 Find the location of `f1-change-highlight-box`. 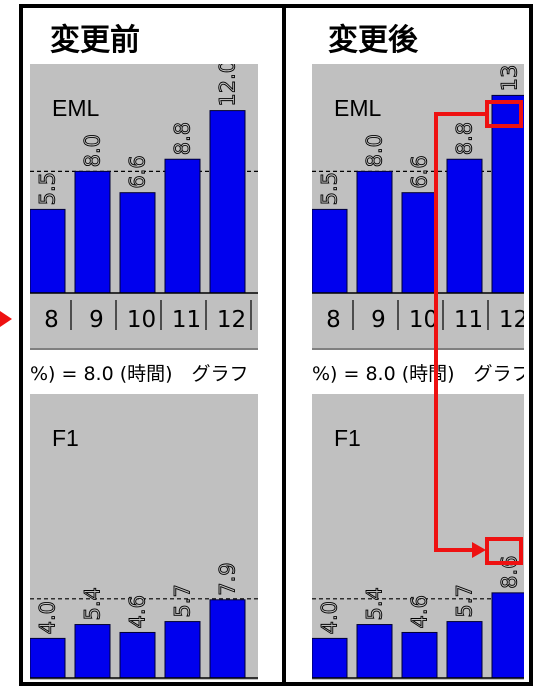

f1-change-highlight-box is located at coordinates (504, 551).